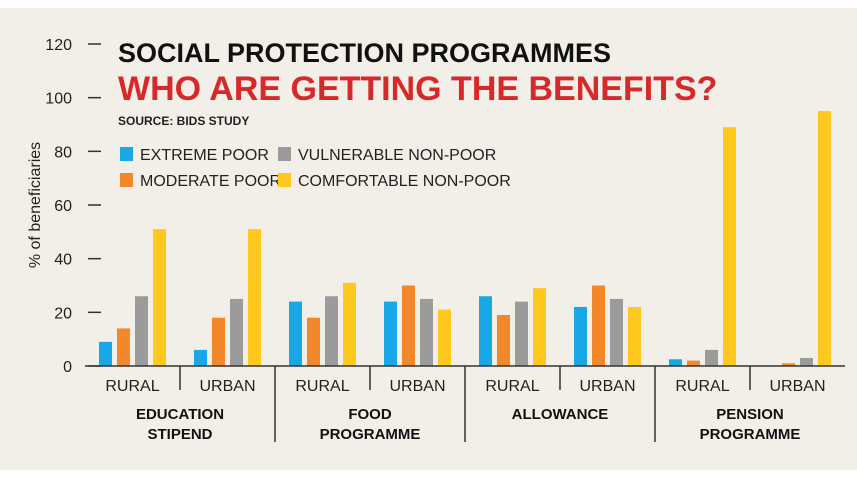  Describe the element at coordinates (73, 206) in the screenshot. I see `y-axis: 0 20 40 60 80 100 120` at that location.